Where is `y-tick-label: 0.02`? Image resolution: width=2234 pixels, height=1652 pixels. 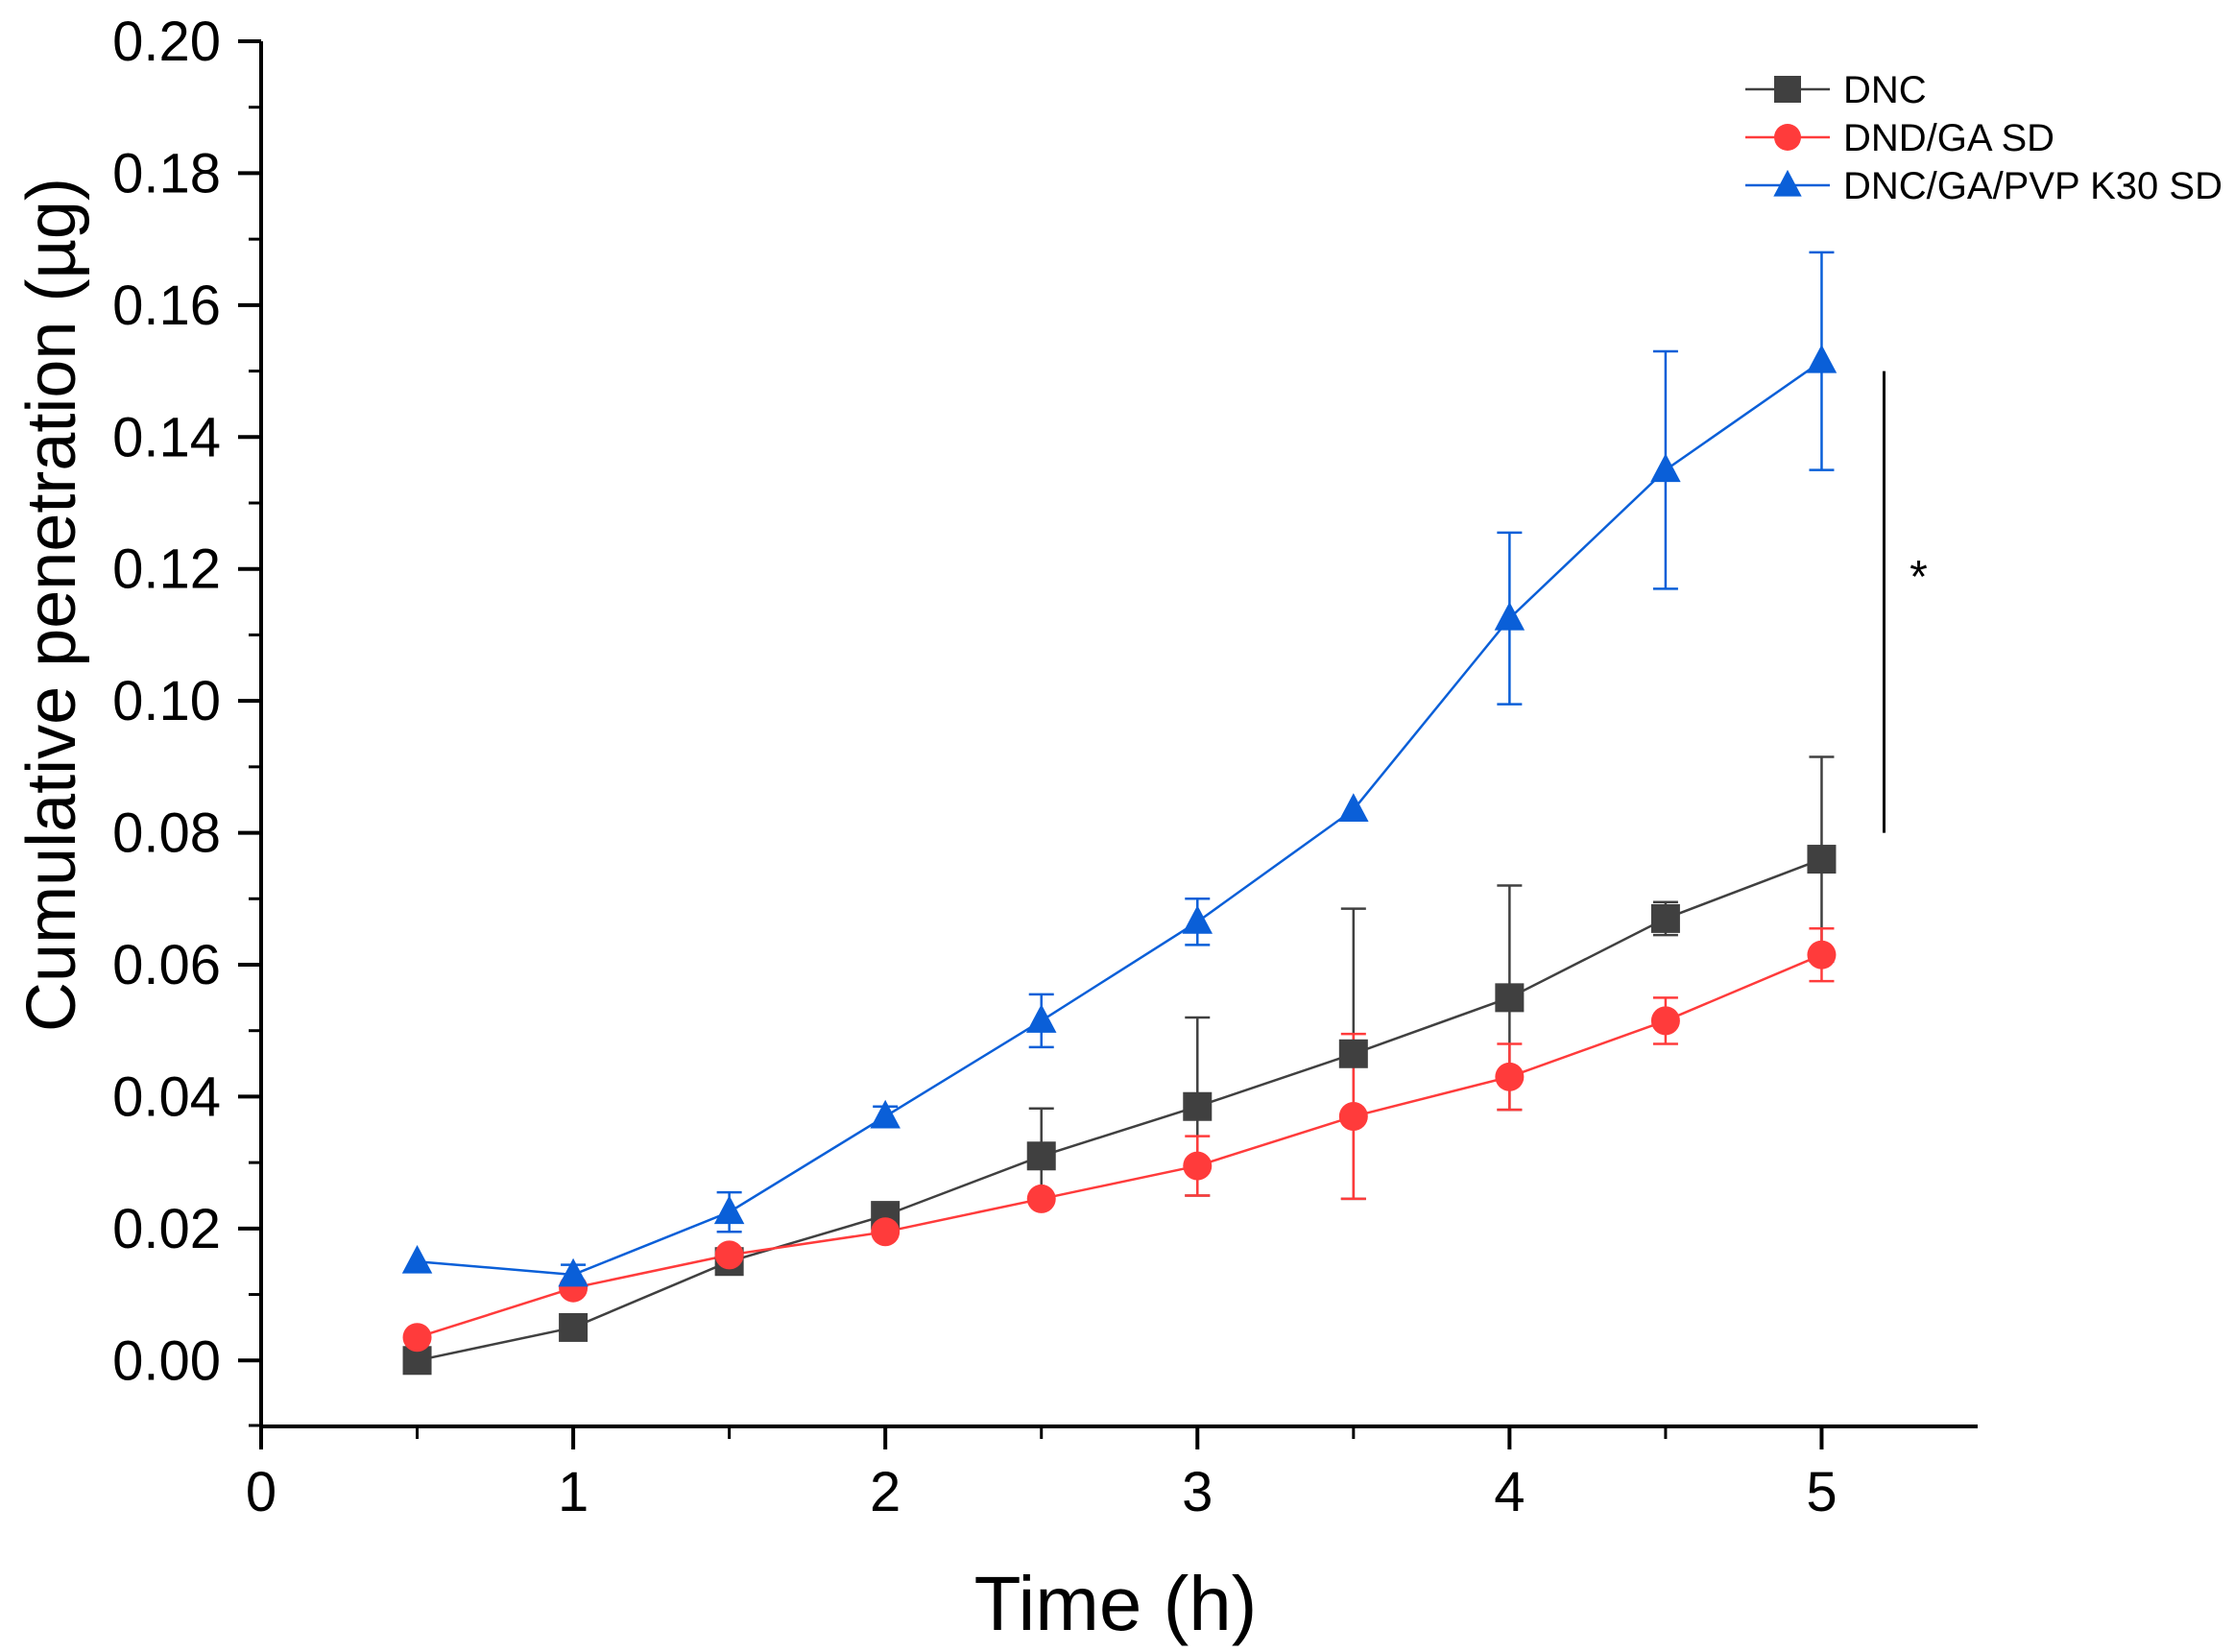 y-tick-label: 0.02 is located at coordinates (166, 1229).